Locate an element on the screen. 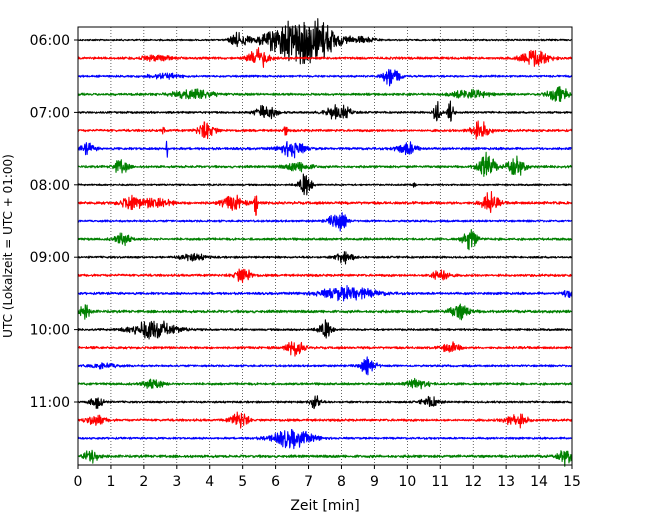  x-tick-label: 8 is located at coordinates (341, 482).